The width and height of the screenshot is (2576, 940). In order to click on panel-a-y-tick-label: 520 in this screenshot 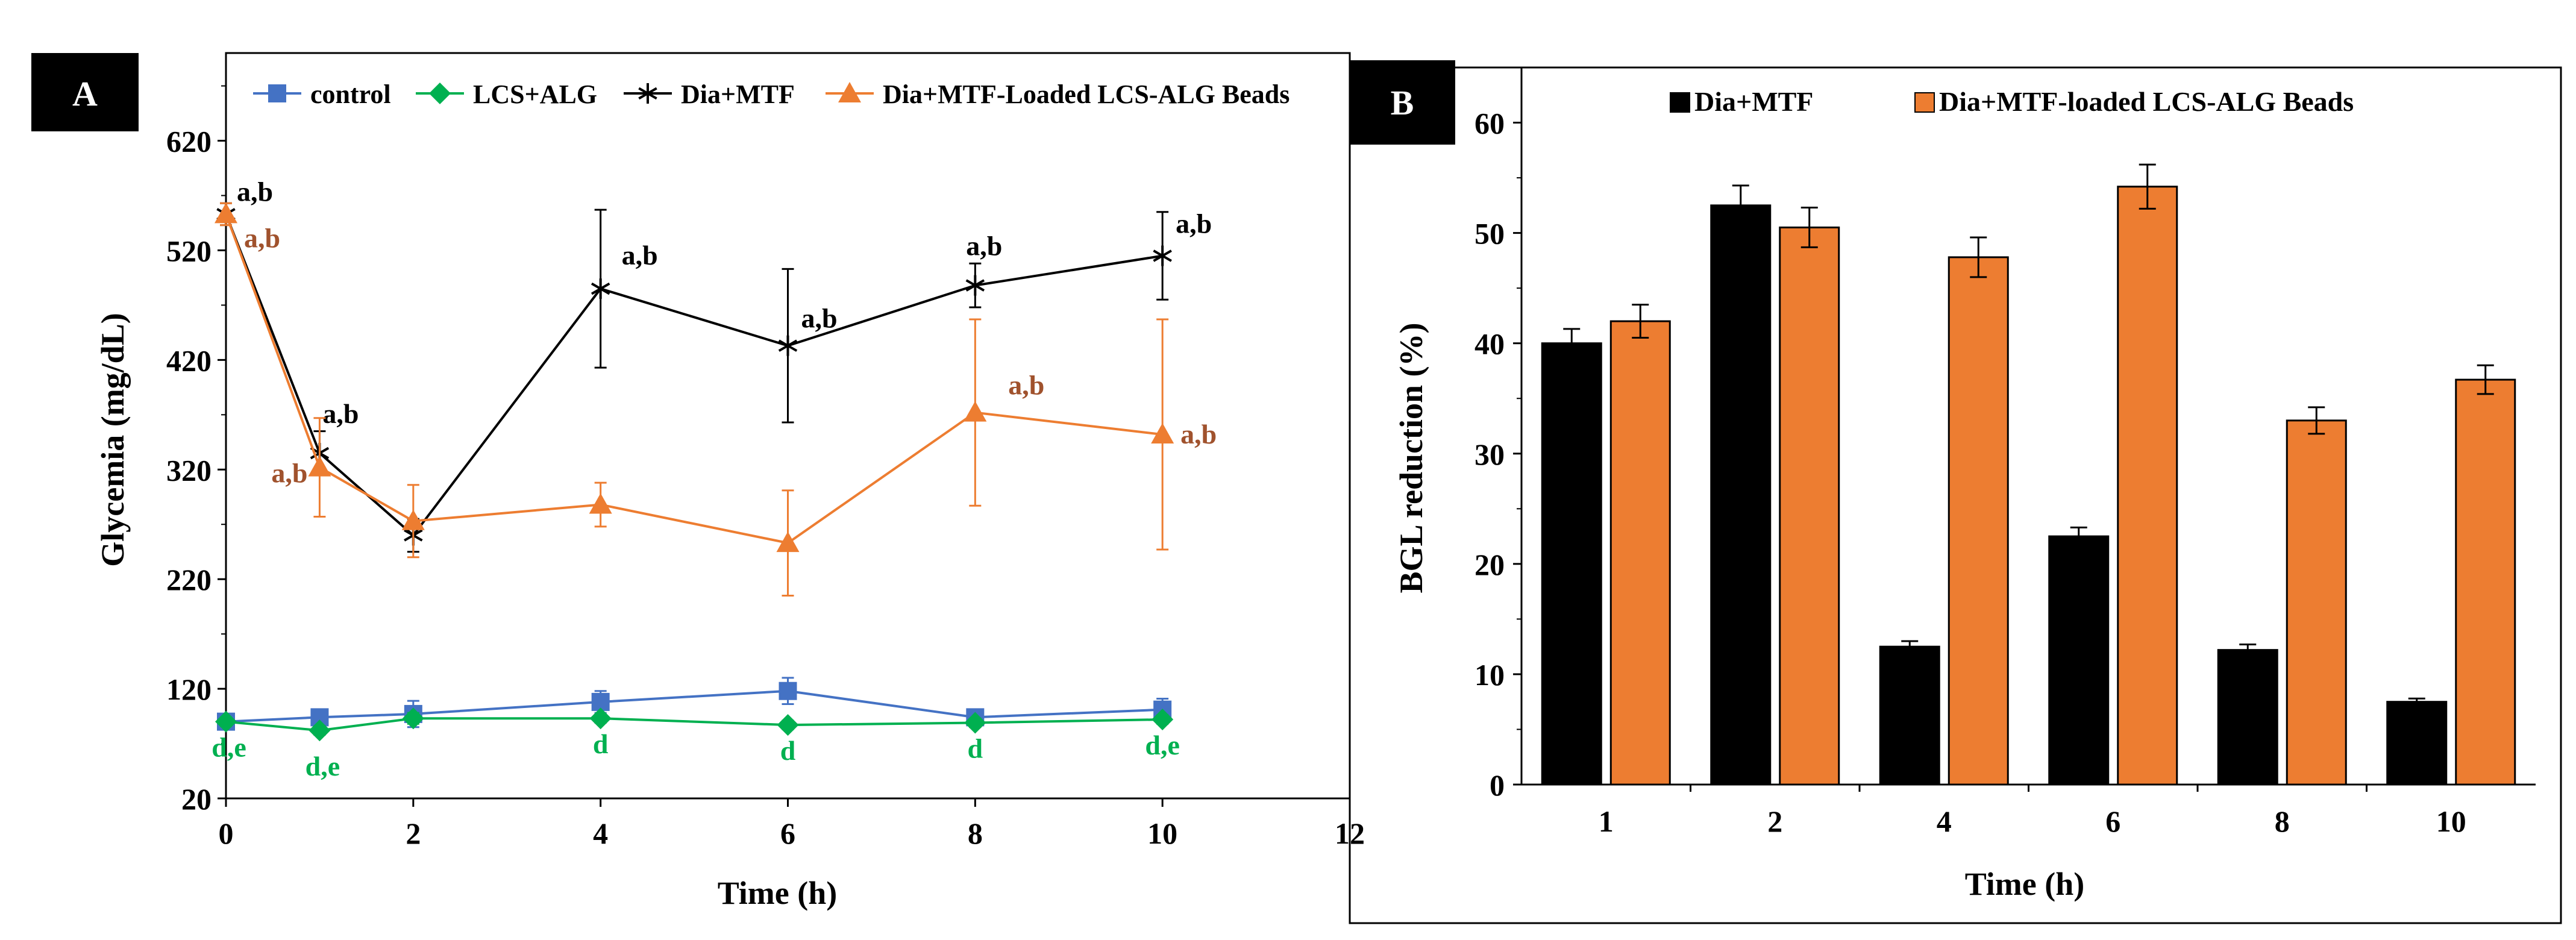, I will do `click(189, 251)`.